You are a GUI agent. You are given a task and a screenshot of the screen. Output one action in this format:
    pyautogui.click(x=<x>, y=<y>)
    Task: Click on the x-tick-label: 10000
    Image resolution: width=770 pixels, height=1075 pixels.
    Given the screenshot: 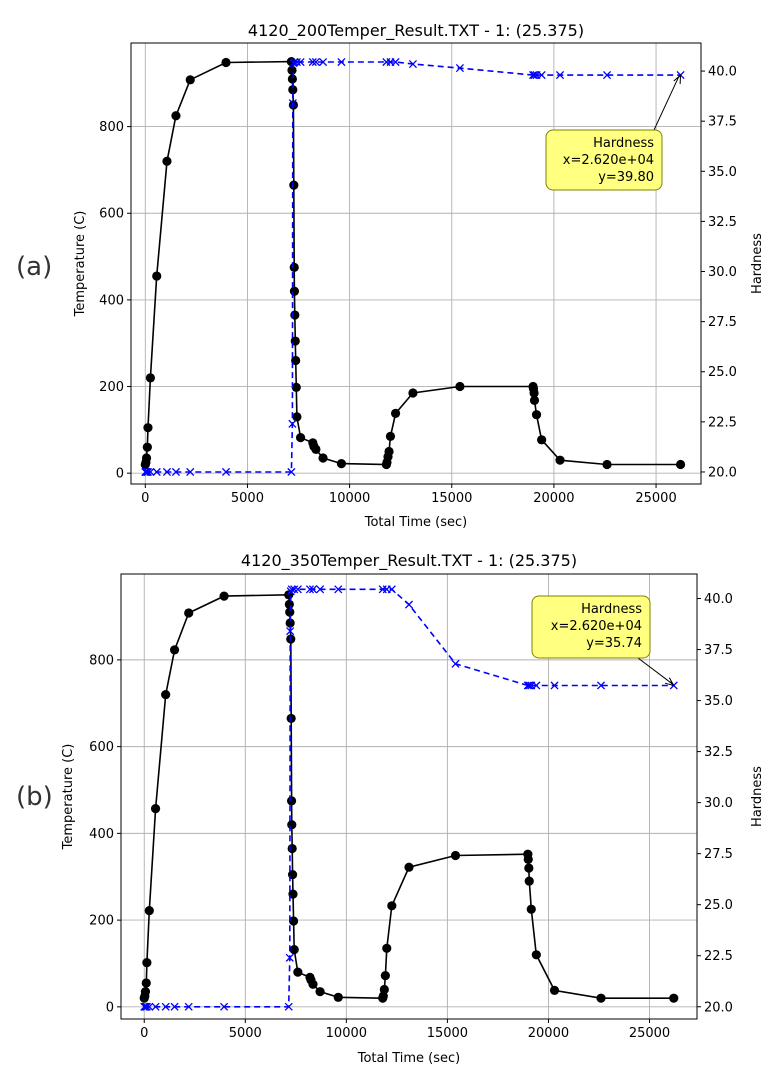 What is the action you would take?
    pyautogui.click(x=346, y=1033)
    